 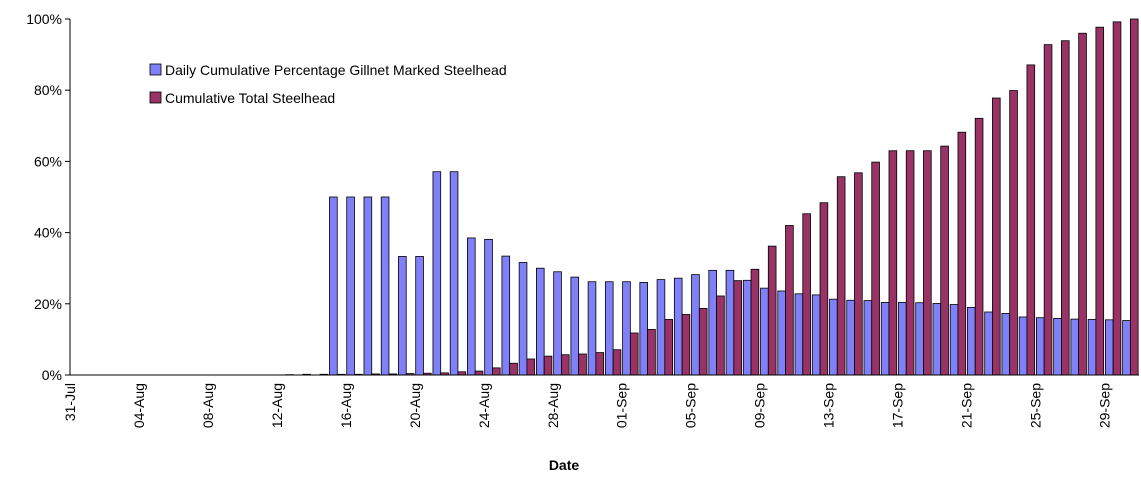 I want to click on x-tick-label: 01-Sep, so click(x=622, y=405).